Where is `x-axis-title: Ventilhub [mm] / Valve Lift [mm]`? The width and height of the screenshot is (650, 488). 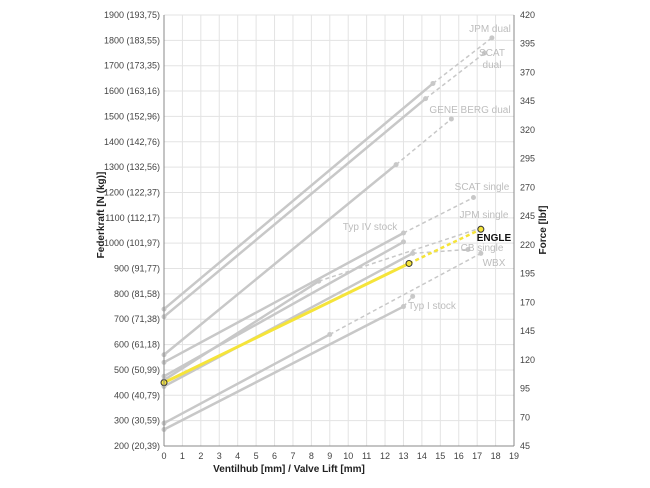
x-axis-title: Ventilhub [mm] / Valve Lift [mm] is located at coordinates (289, 469).